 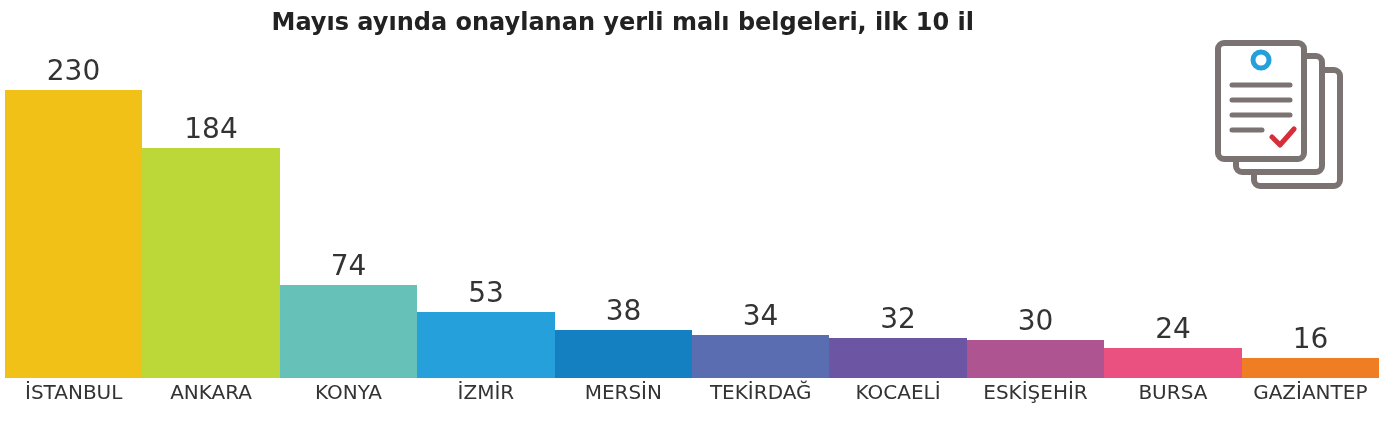 What do you see at coordinates (1310, 338) in the screenshot?
I see `data-label: 16` at bounding box center [1310, 338].